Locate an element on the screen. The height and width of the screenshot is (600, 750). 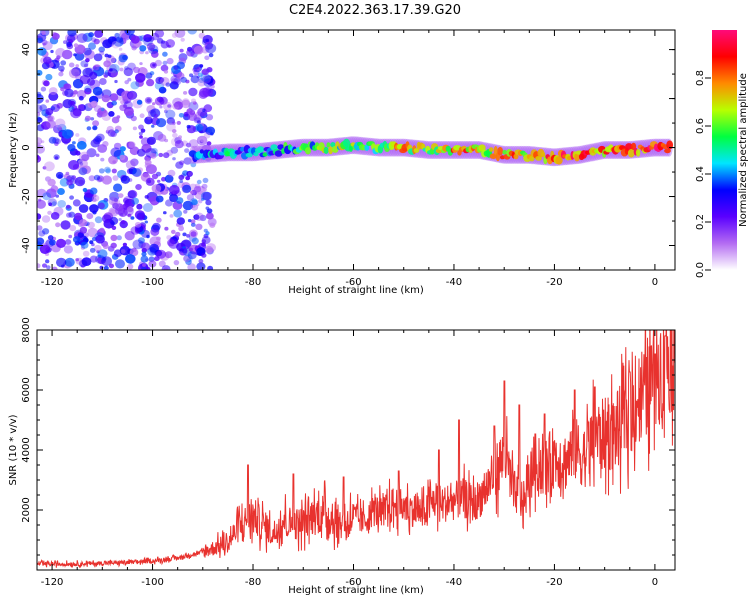
y-tick-label: 2000 is located at coordinates (26, 509).